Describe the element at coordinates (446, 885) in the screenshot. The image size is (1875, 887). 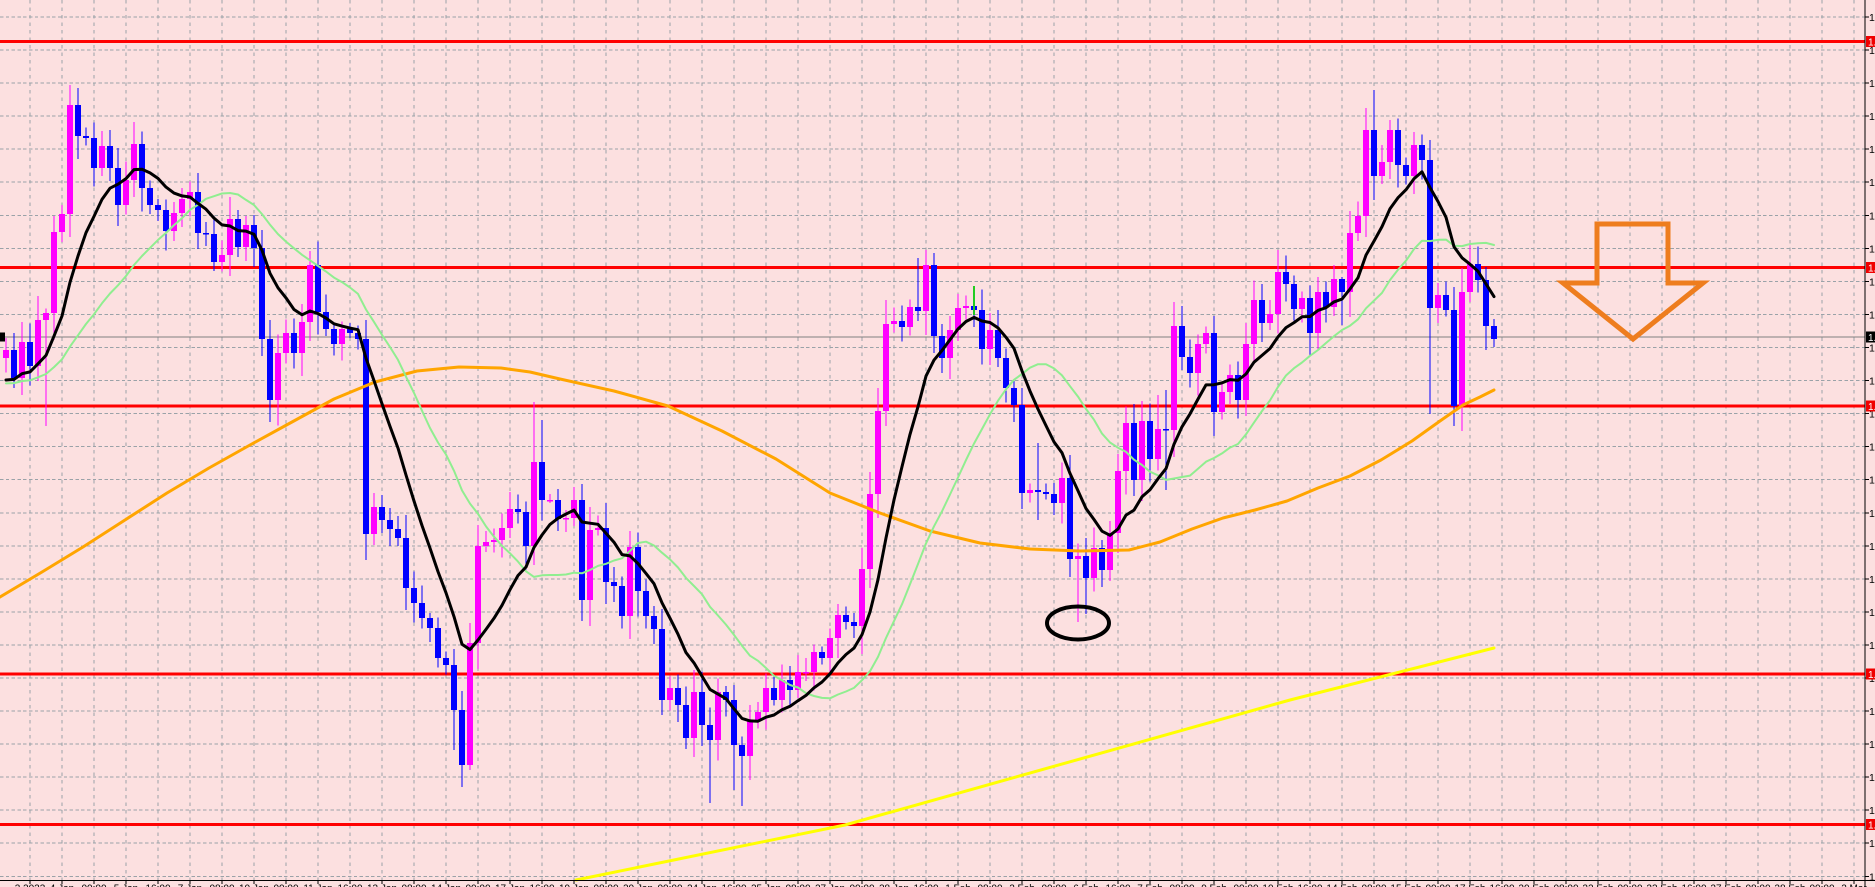
I see `svg-text: 14 Jan` at that location.